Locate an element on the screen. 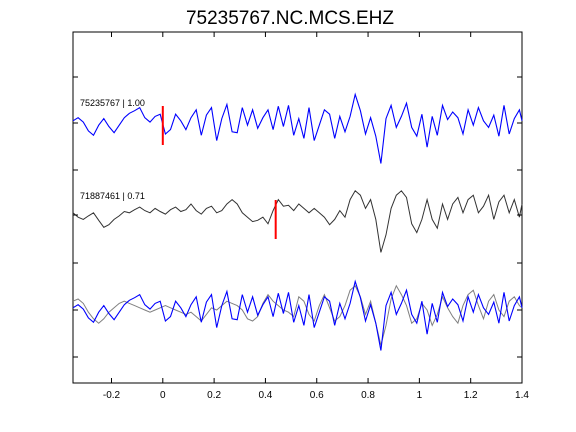 The image size is (576, 432). chart-title: 75235767.NC.MCS.EHZ is located at coordinates (290, 18).